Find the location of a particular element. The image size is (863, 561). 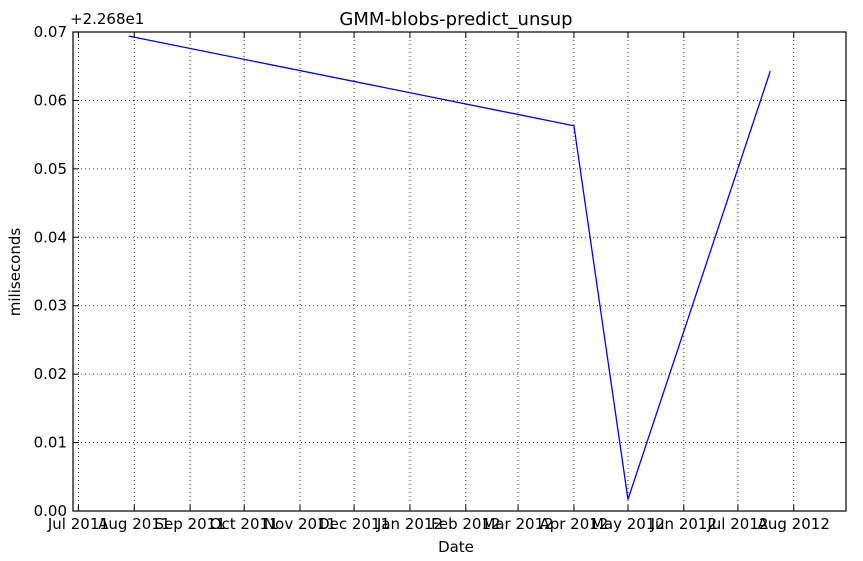

y-tick-label: 0.04 is located at coordinates (50, 237).